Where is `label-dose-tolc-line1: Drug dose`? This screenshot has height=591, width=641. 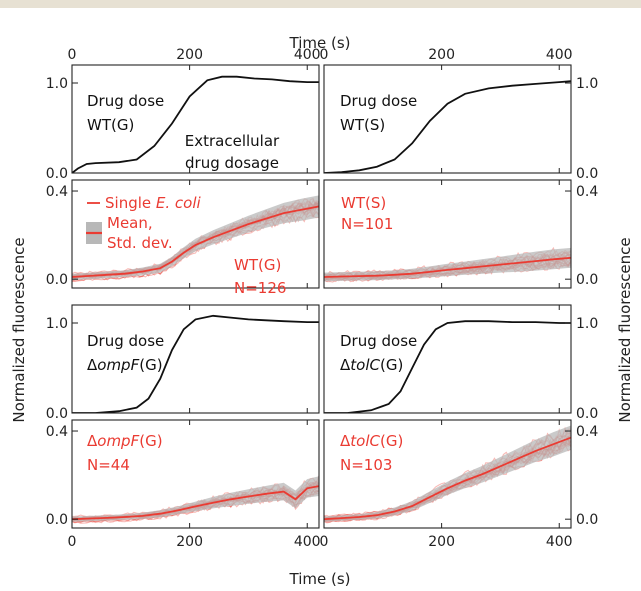 label-dose-tolc-line1: Drug dose is located at coordinates (378, 341).